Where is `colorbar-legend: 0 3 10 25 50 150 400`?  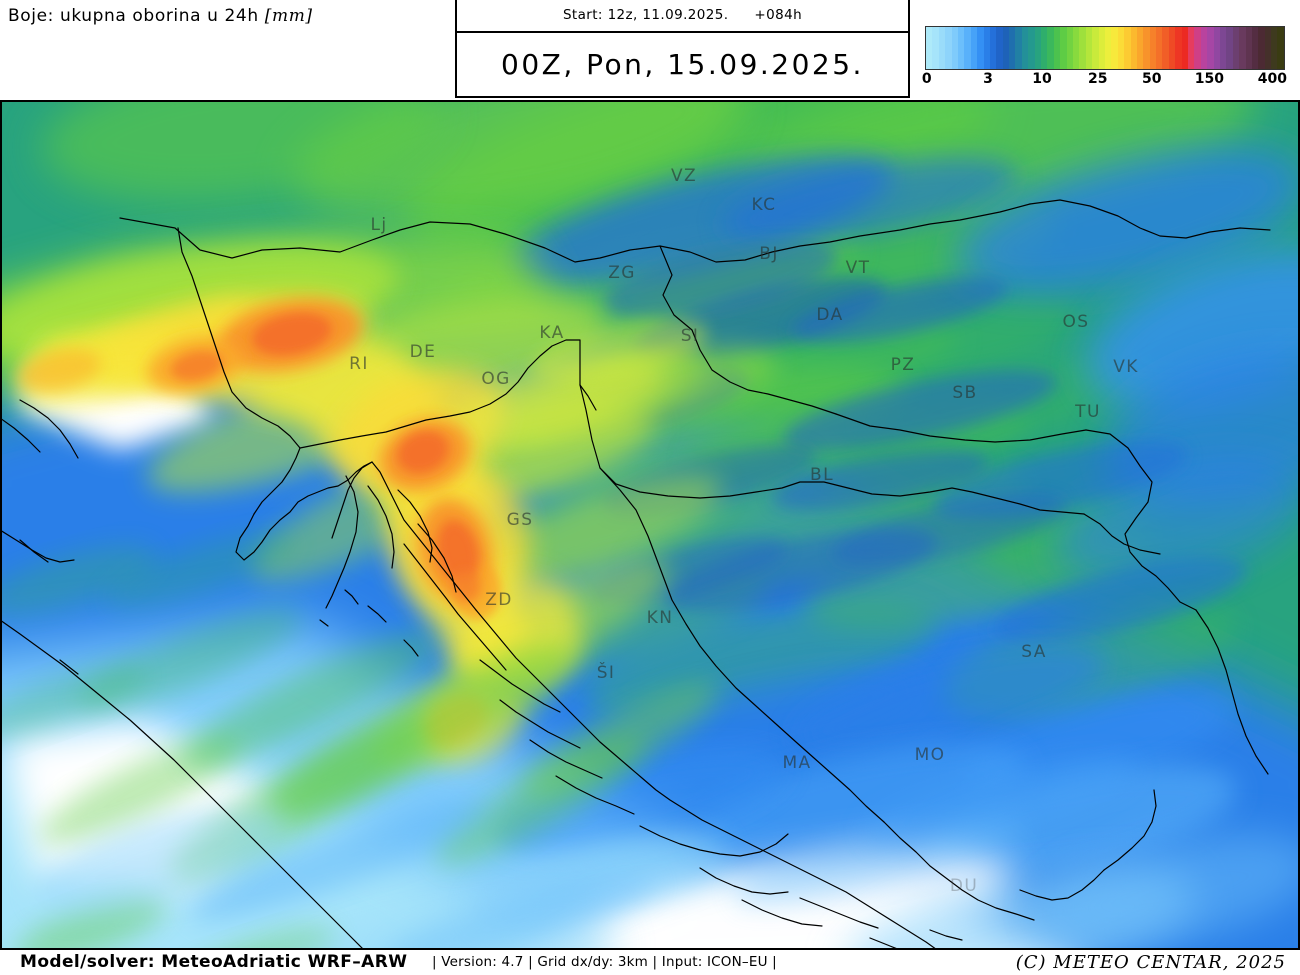 colorbar-legend: 0 3 10 25 50 150 400 is located at coordinates (1105, 56).